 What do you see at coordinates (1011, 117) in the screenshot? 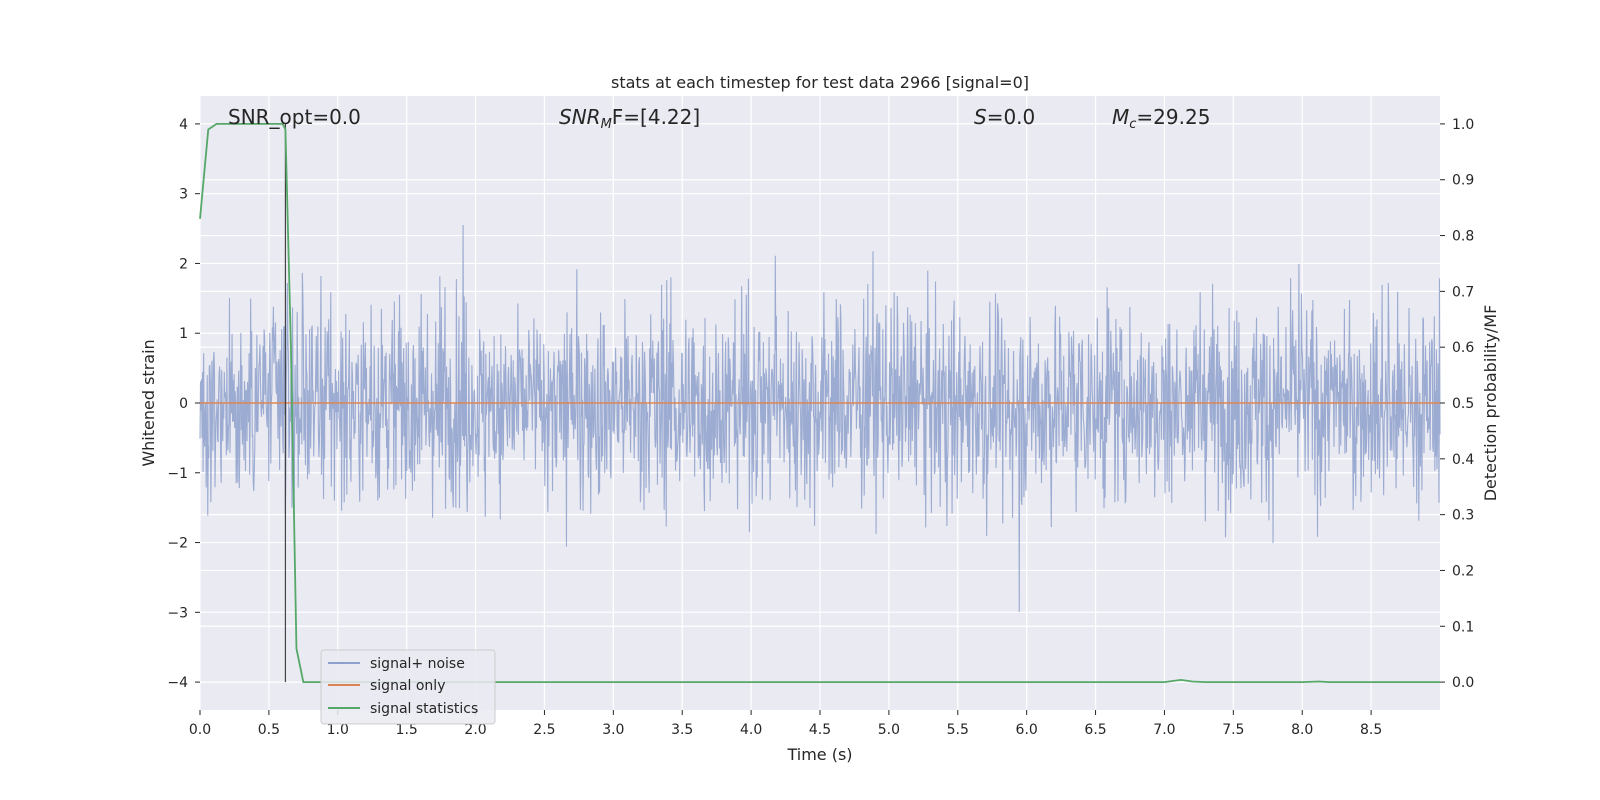
I see `annotation-s-val: =0.0` at bounding box center [1011, 117].